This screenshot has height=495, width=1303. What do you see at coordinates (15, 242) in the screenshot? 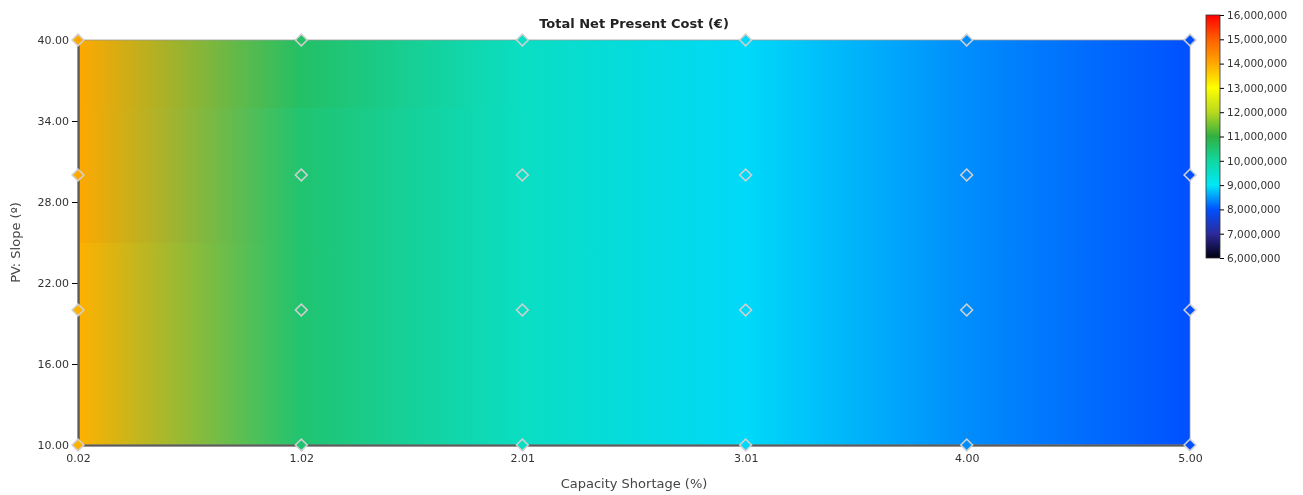
I see `y-axis-title: PV: Slope (º)` at bounding box center [15, 242].